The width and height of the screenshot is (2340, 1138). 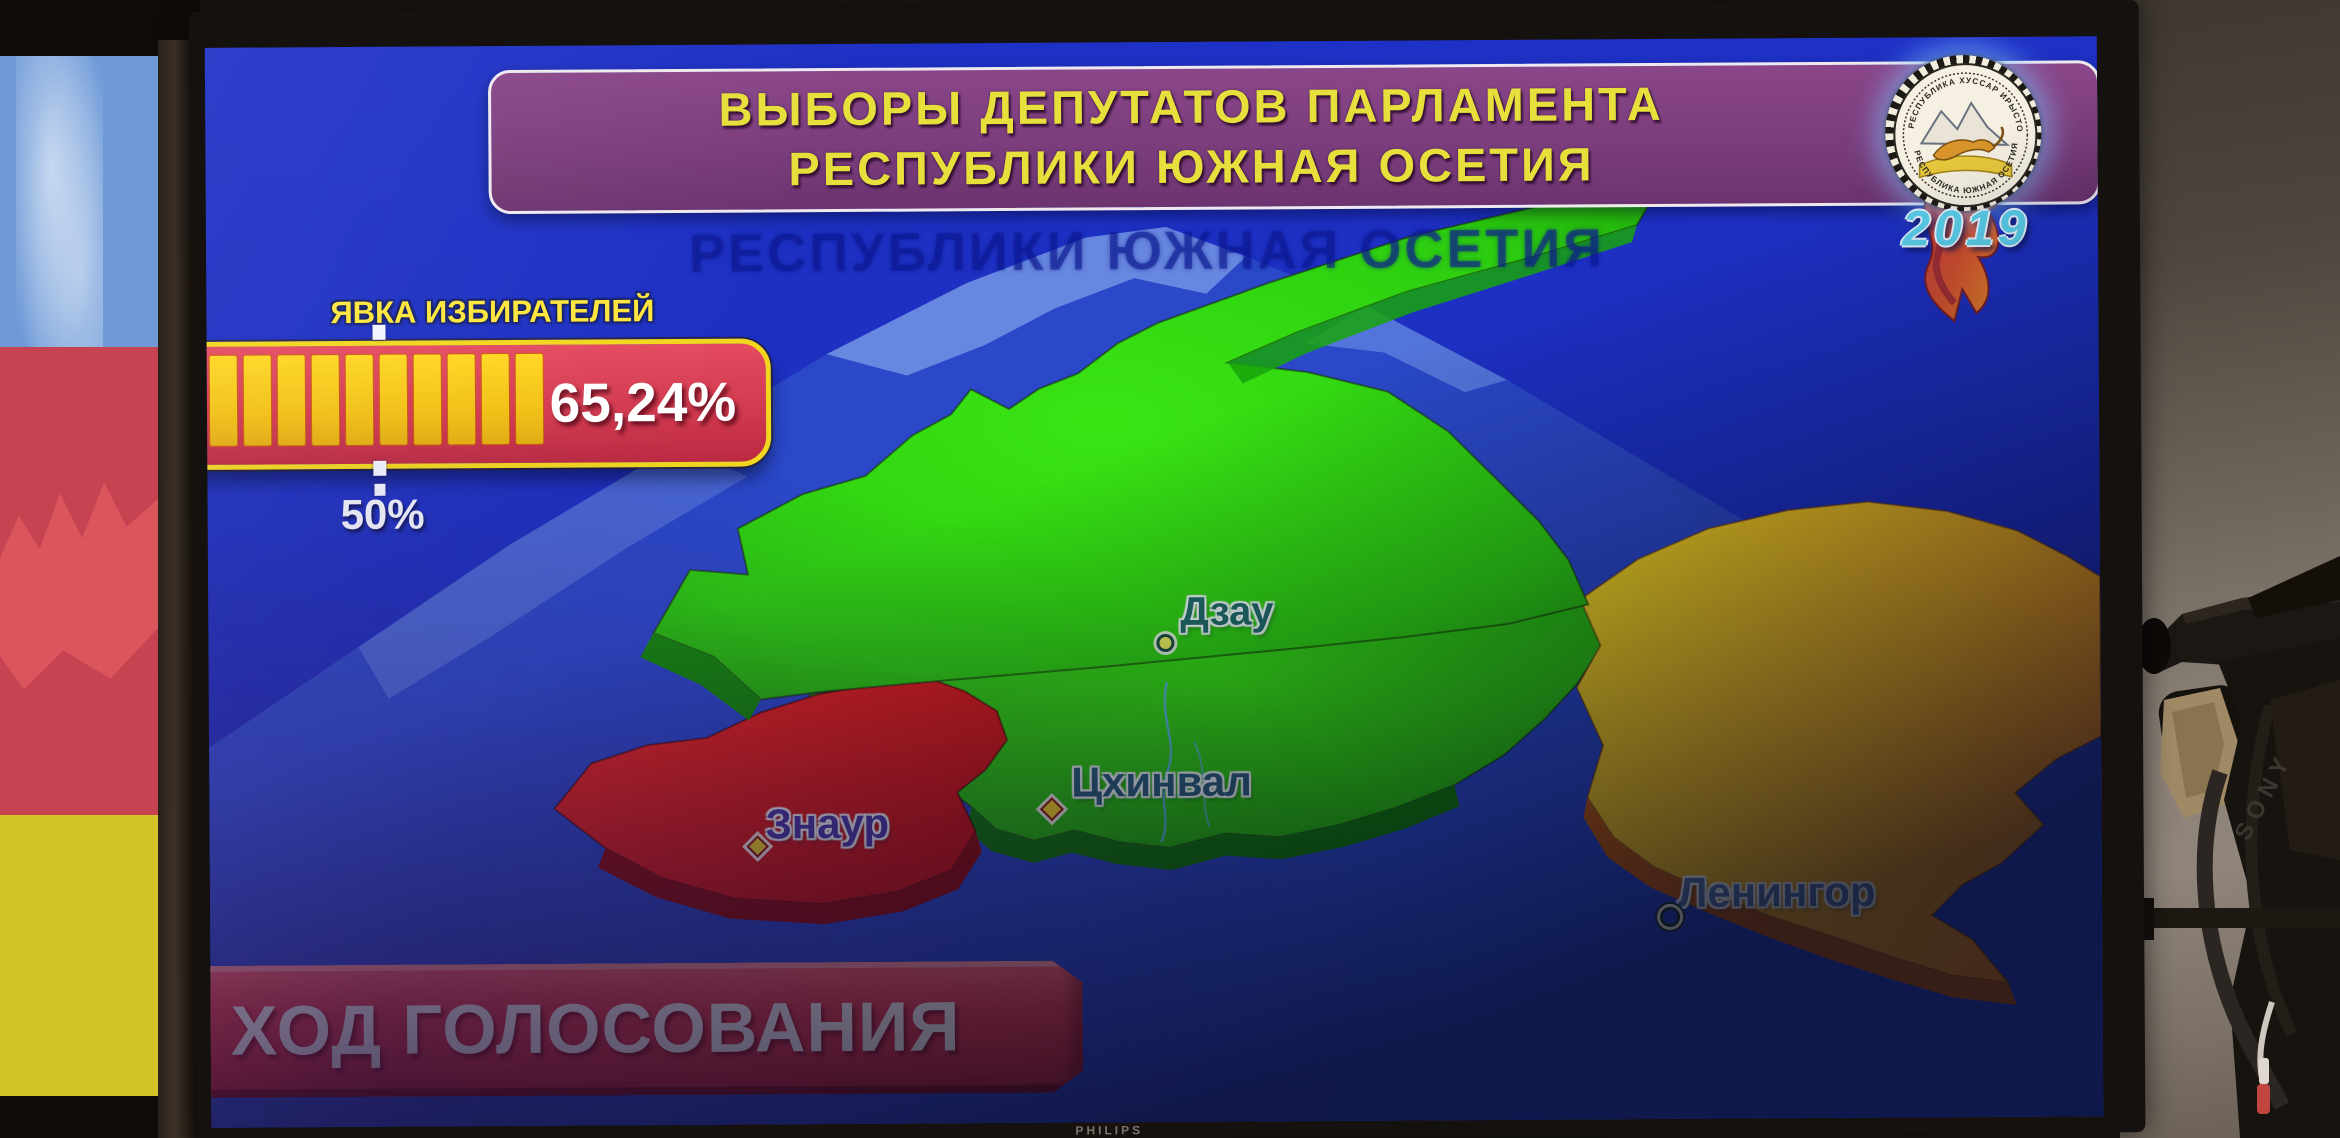 What do you see at coordinates (1966, 228) in the screenshot?
I see `logo-year: 2019` at bounding box center [1966, 228].